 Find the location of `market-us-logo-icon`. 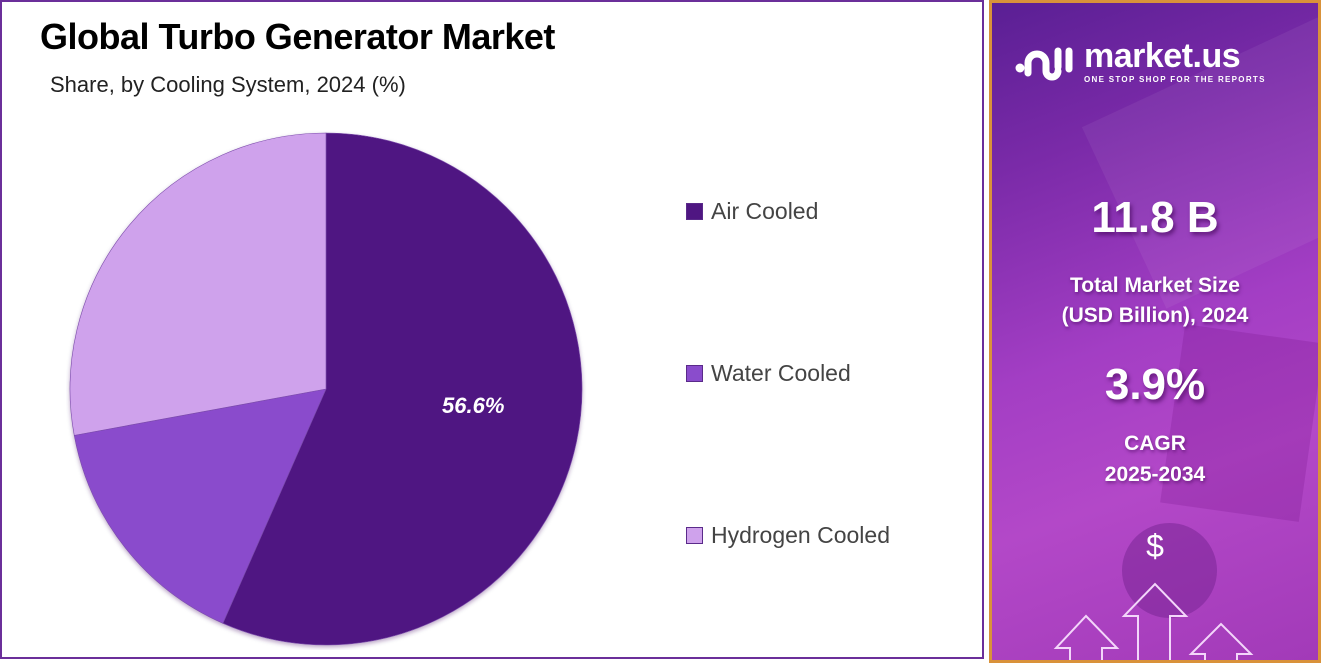

market-us-logo-icon is located at coordinates (1044, 63).